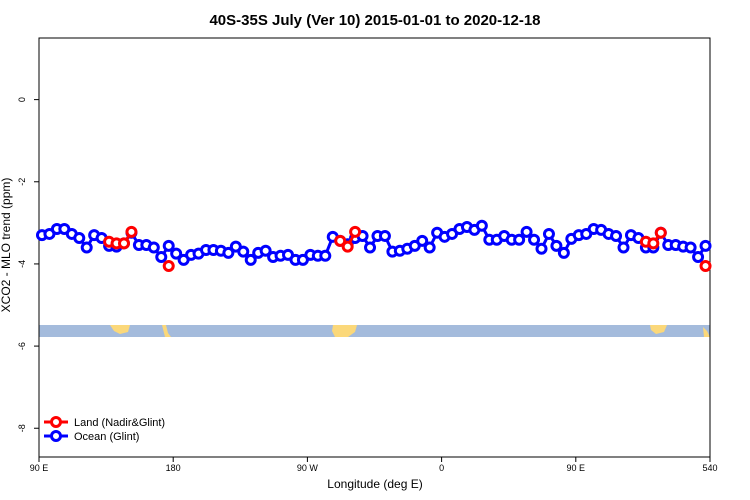 This screenshot has width=750, height=500. I want to click on x-tick-label: 0, so click(441, 468).